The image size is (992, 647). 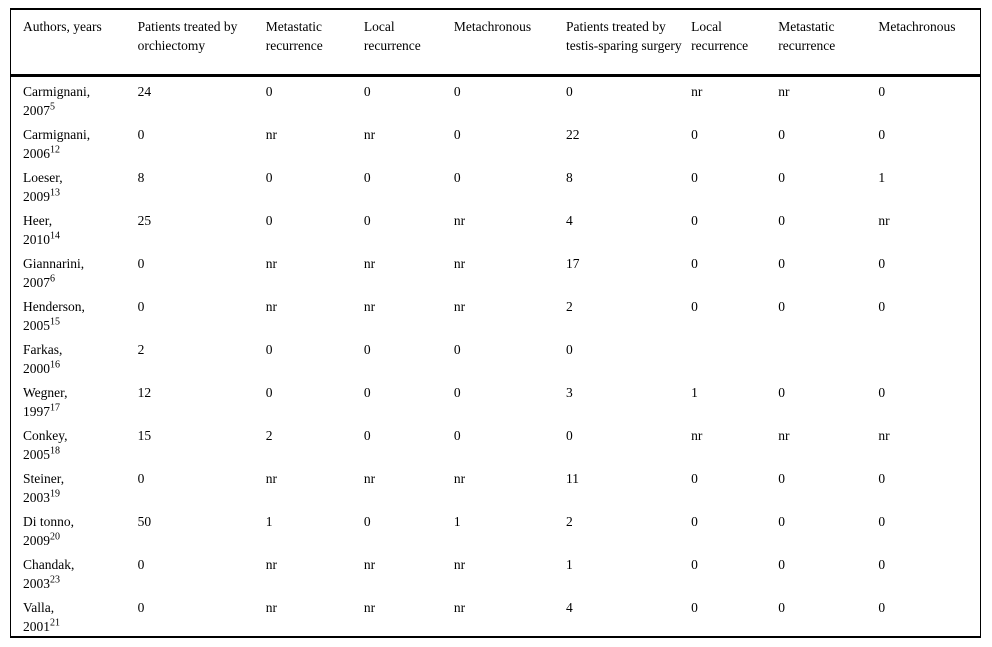 I want to click on table-row: Farkas, 200016 2 0 0 0 0, so click(x=496, y=356).